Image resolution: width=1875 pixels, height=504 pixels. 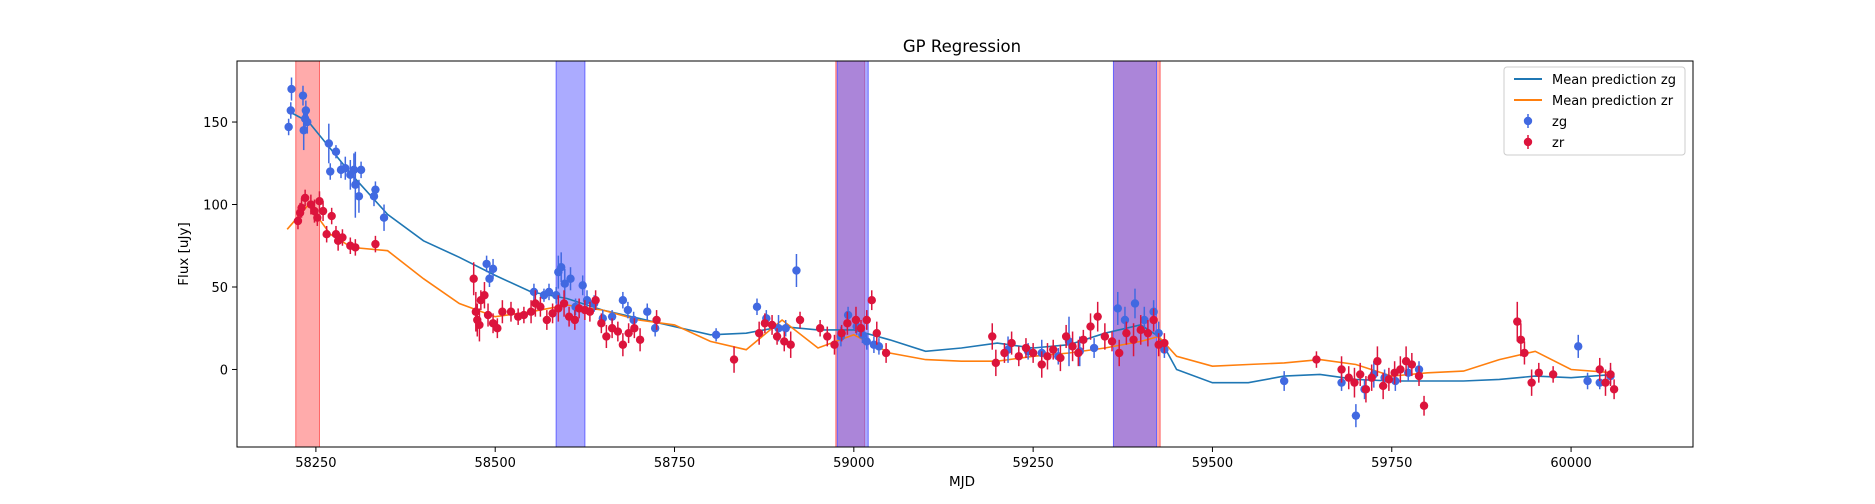 What do you see at coordinates (1594, 111) in the screenshot?
I see `legend-box` at bounding box center [1594, 111].